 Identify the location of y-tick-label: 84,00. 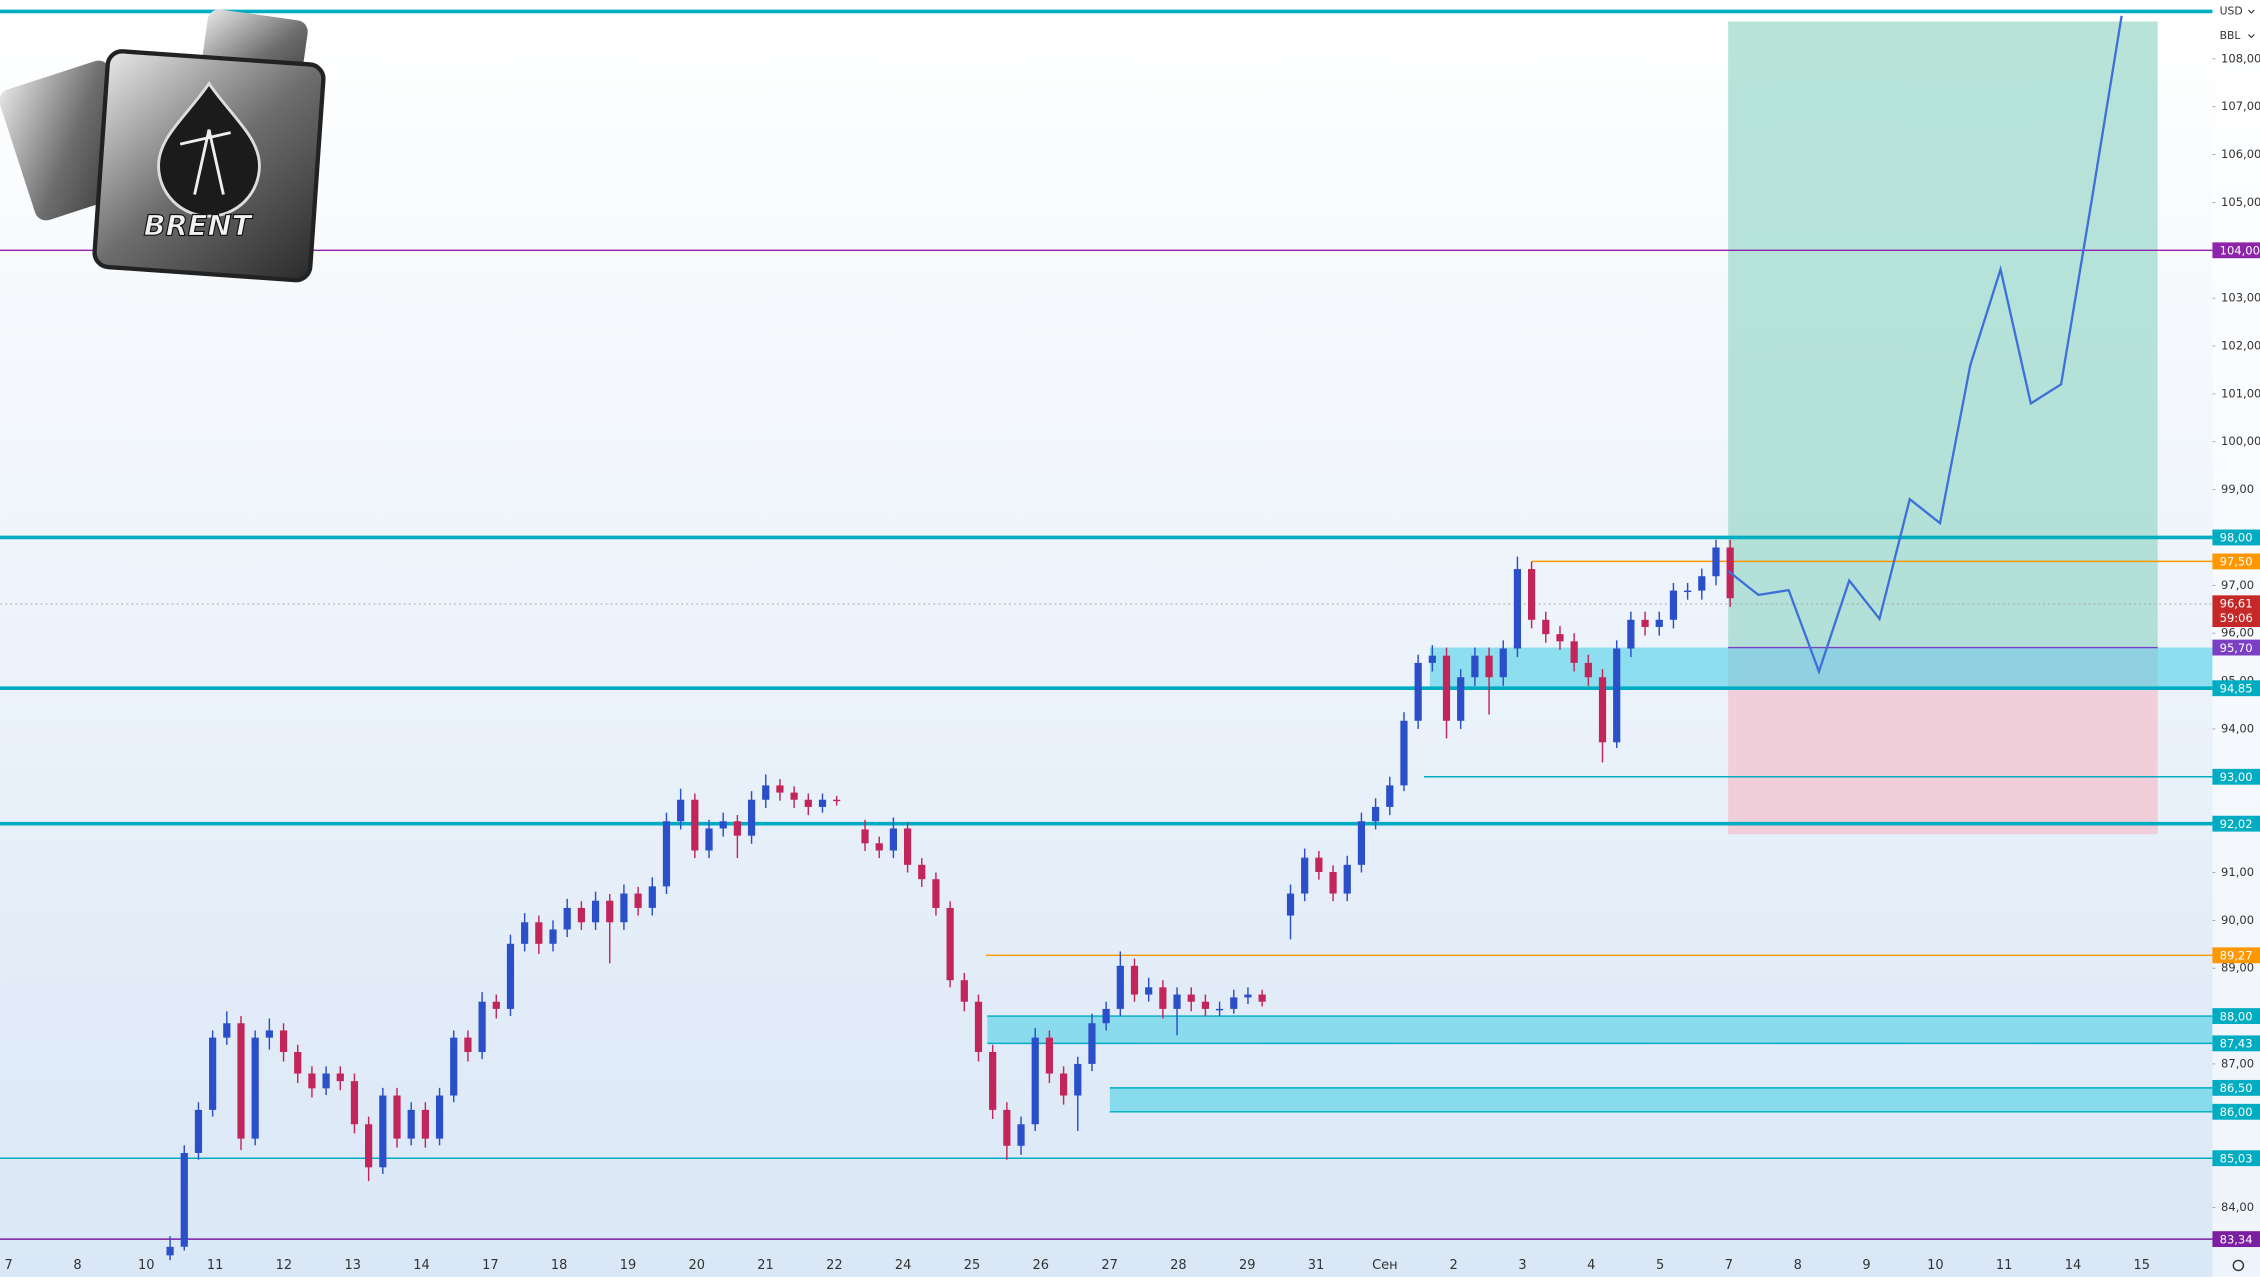
(2237, 1207).